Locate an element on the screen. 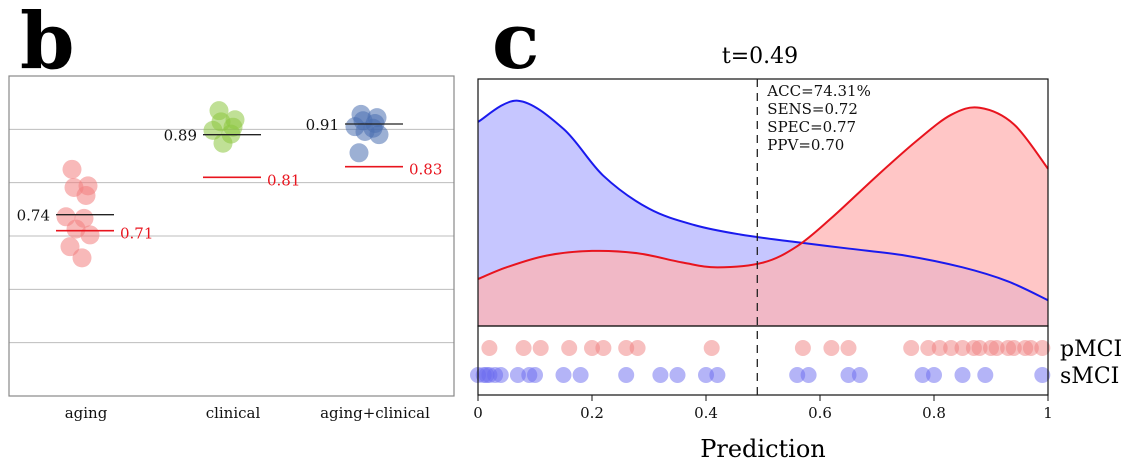 Image resolution: width=1138 pixels, height=466 pixels. baseline-label: 0.81 is located at coordinates (283, 180).